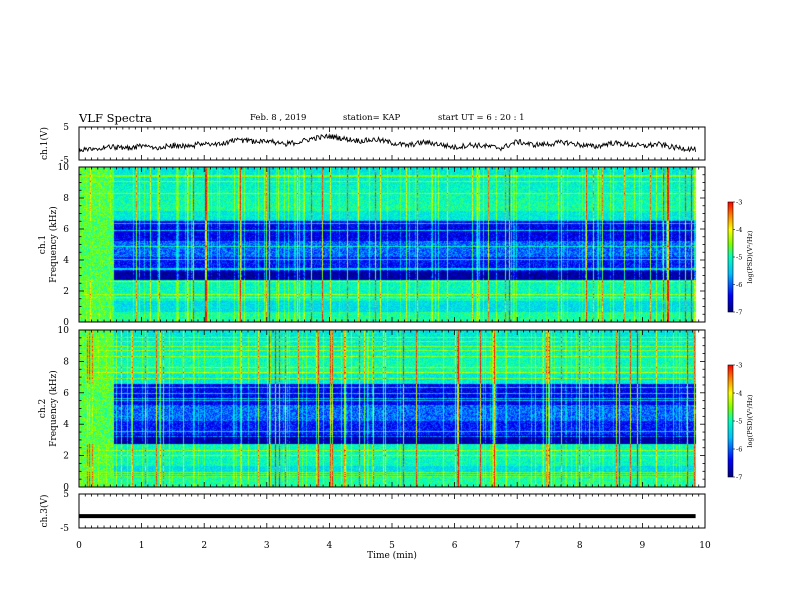 The image size is (792, 612). Describe the element at coordinates (64, 168) in the screenshot. I see `ch1-spectrogram-y-tick-label: 10` at that location.